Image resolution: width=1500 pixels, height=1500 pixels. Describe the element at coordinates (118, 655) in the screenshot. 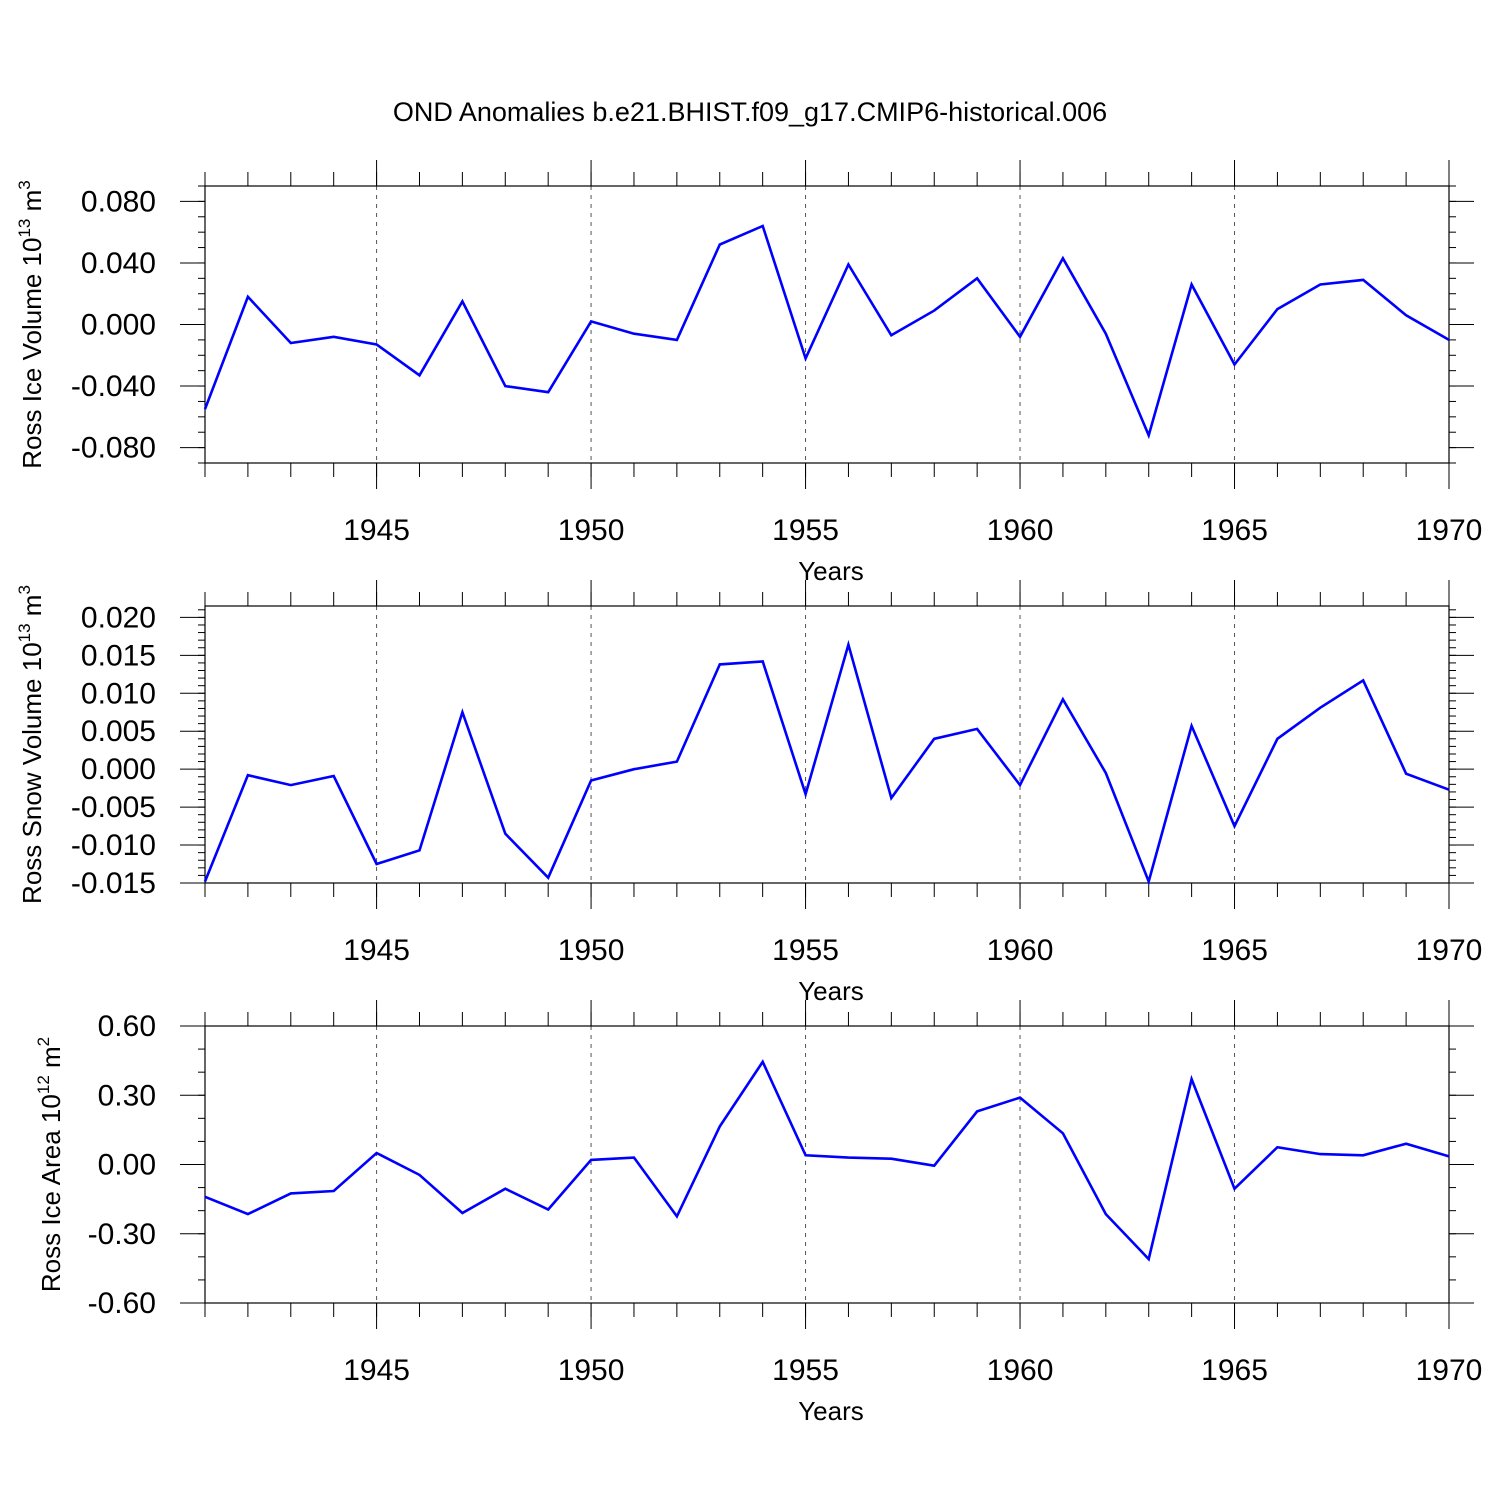

I see `y-tick-label: 0.015` at that location.